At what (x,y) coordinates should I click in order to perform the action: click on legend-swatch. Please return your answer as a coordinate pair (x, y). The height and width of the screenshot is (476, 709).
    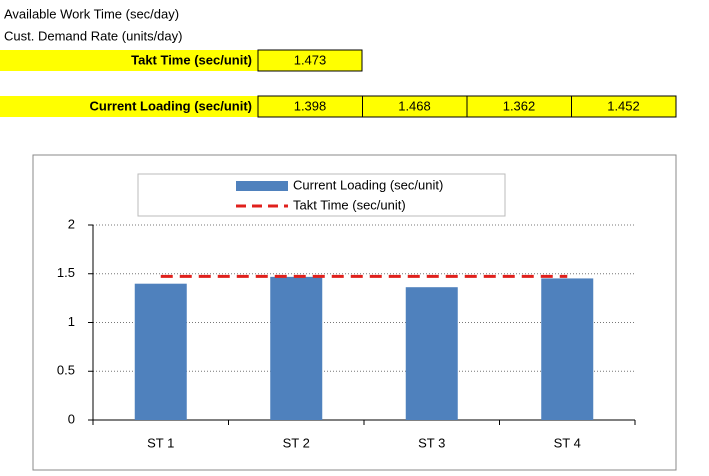
    Looking at the image, I should click on (262, 186).